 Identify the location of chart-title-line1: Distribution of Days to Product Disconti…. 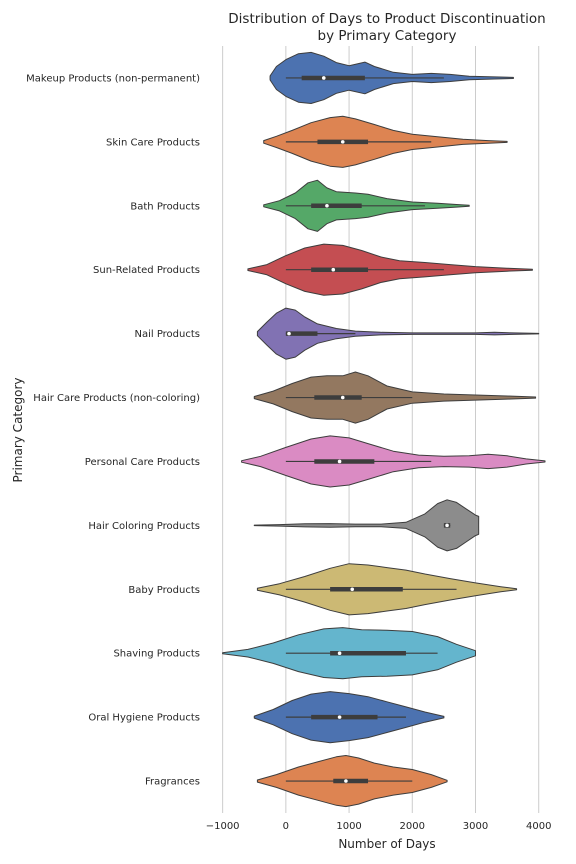
(386, 19).